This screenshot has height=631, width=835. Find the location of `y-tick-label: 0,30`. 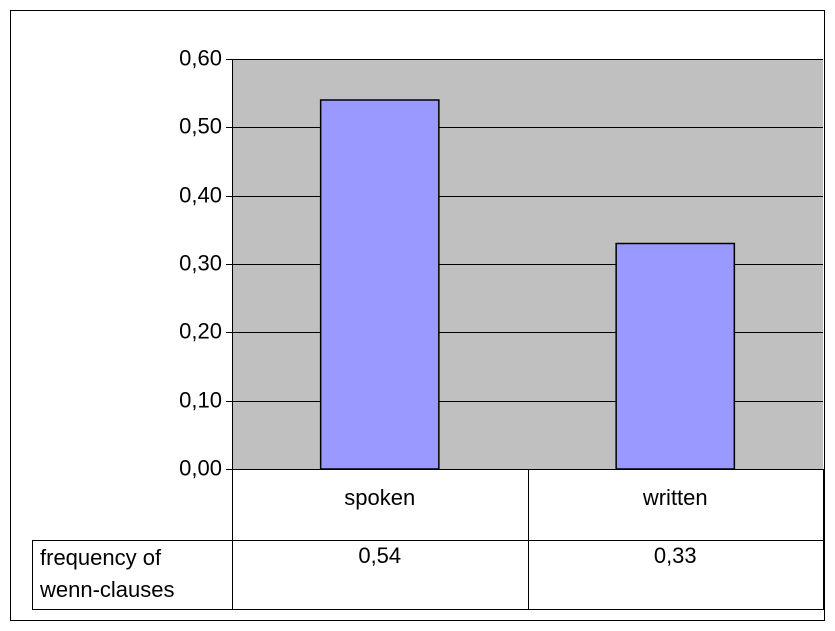

y-tick-label: 0,30 is located at coordinates (200, 262).